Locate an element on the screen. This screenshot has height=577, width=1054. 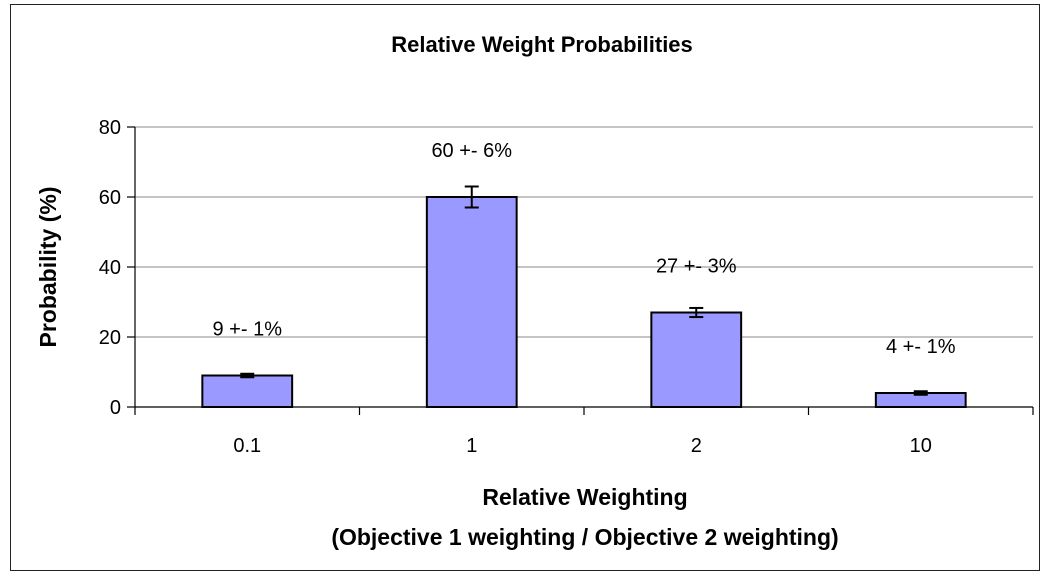
y-tick-label: 40 is located at coordinates (110, 268).